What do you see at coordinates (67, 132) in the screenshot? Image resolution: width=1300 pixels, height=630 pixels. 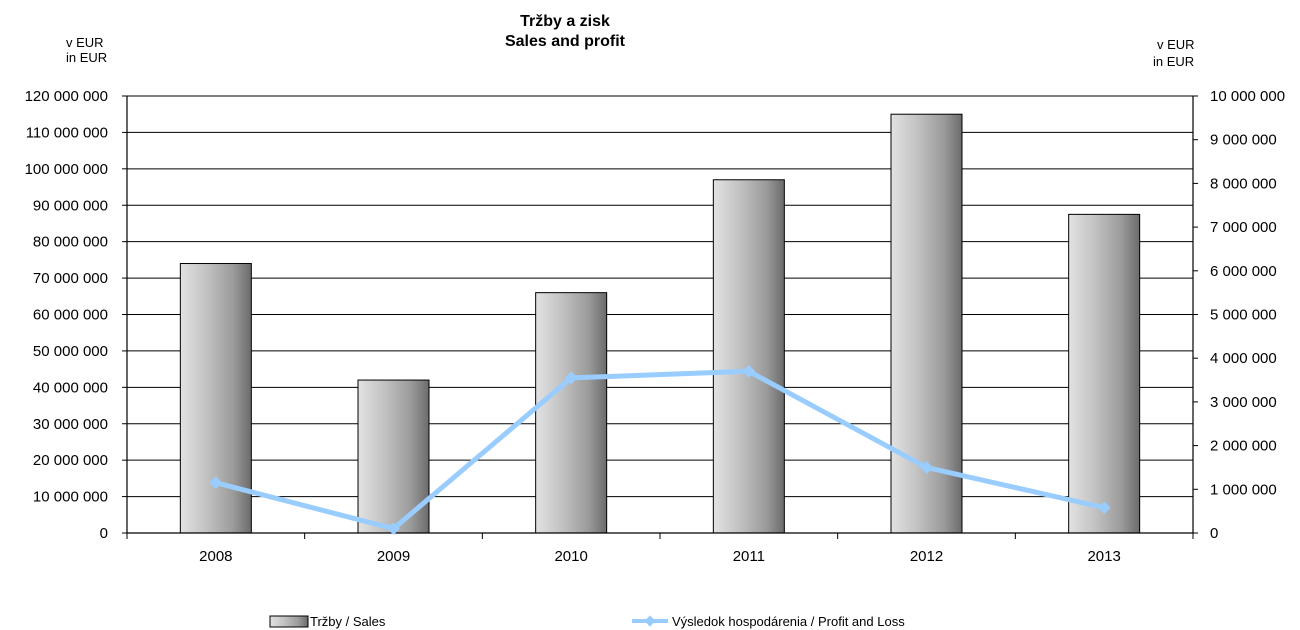 I see `left-tick-label: 110 000 000` at bounding box center [67, 132].